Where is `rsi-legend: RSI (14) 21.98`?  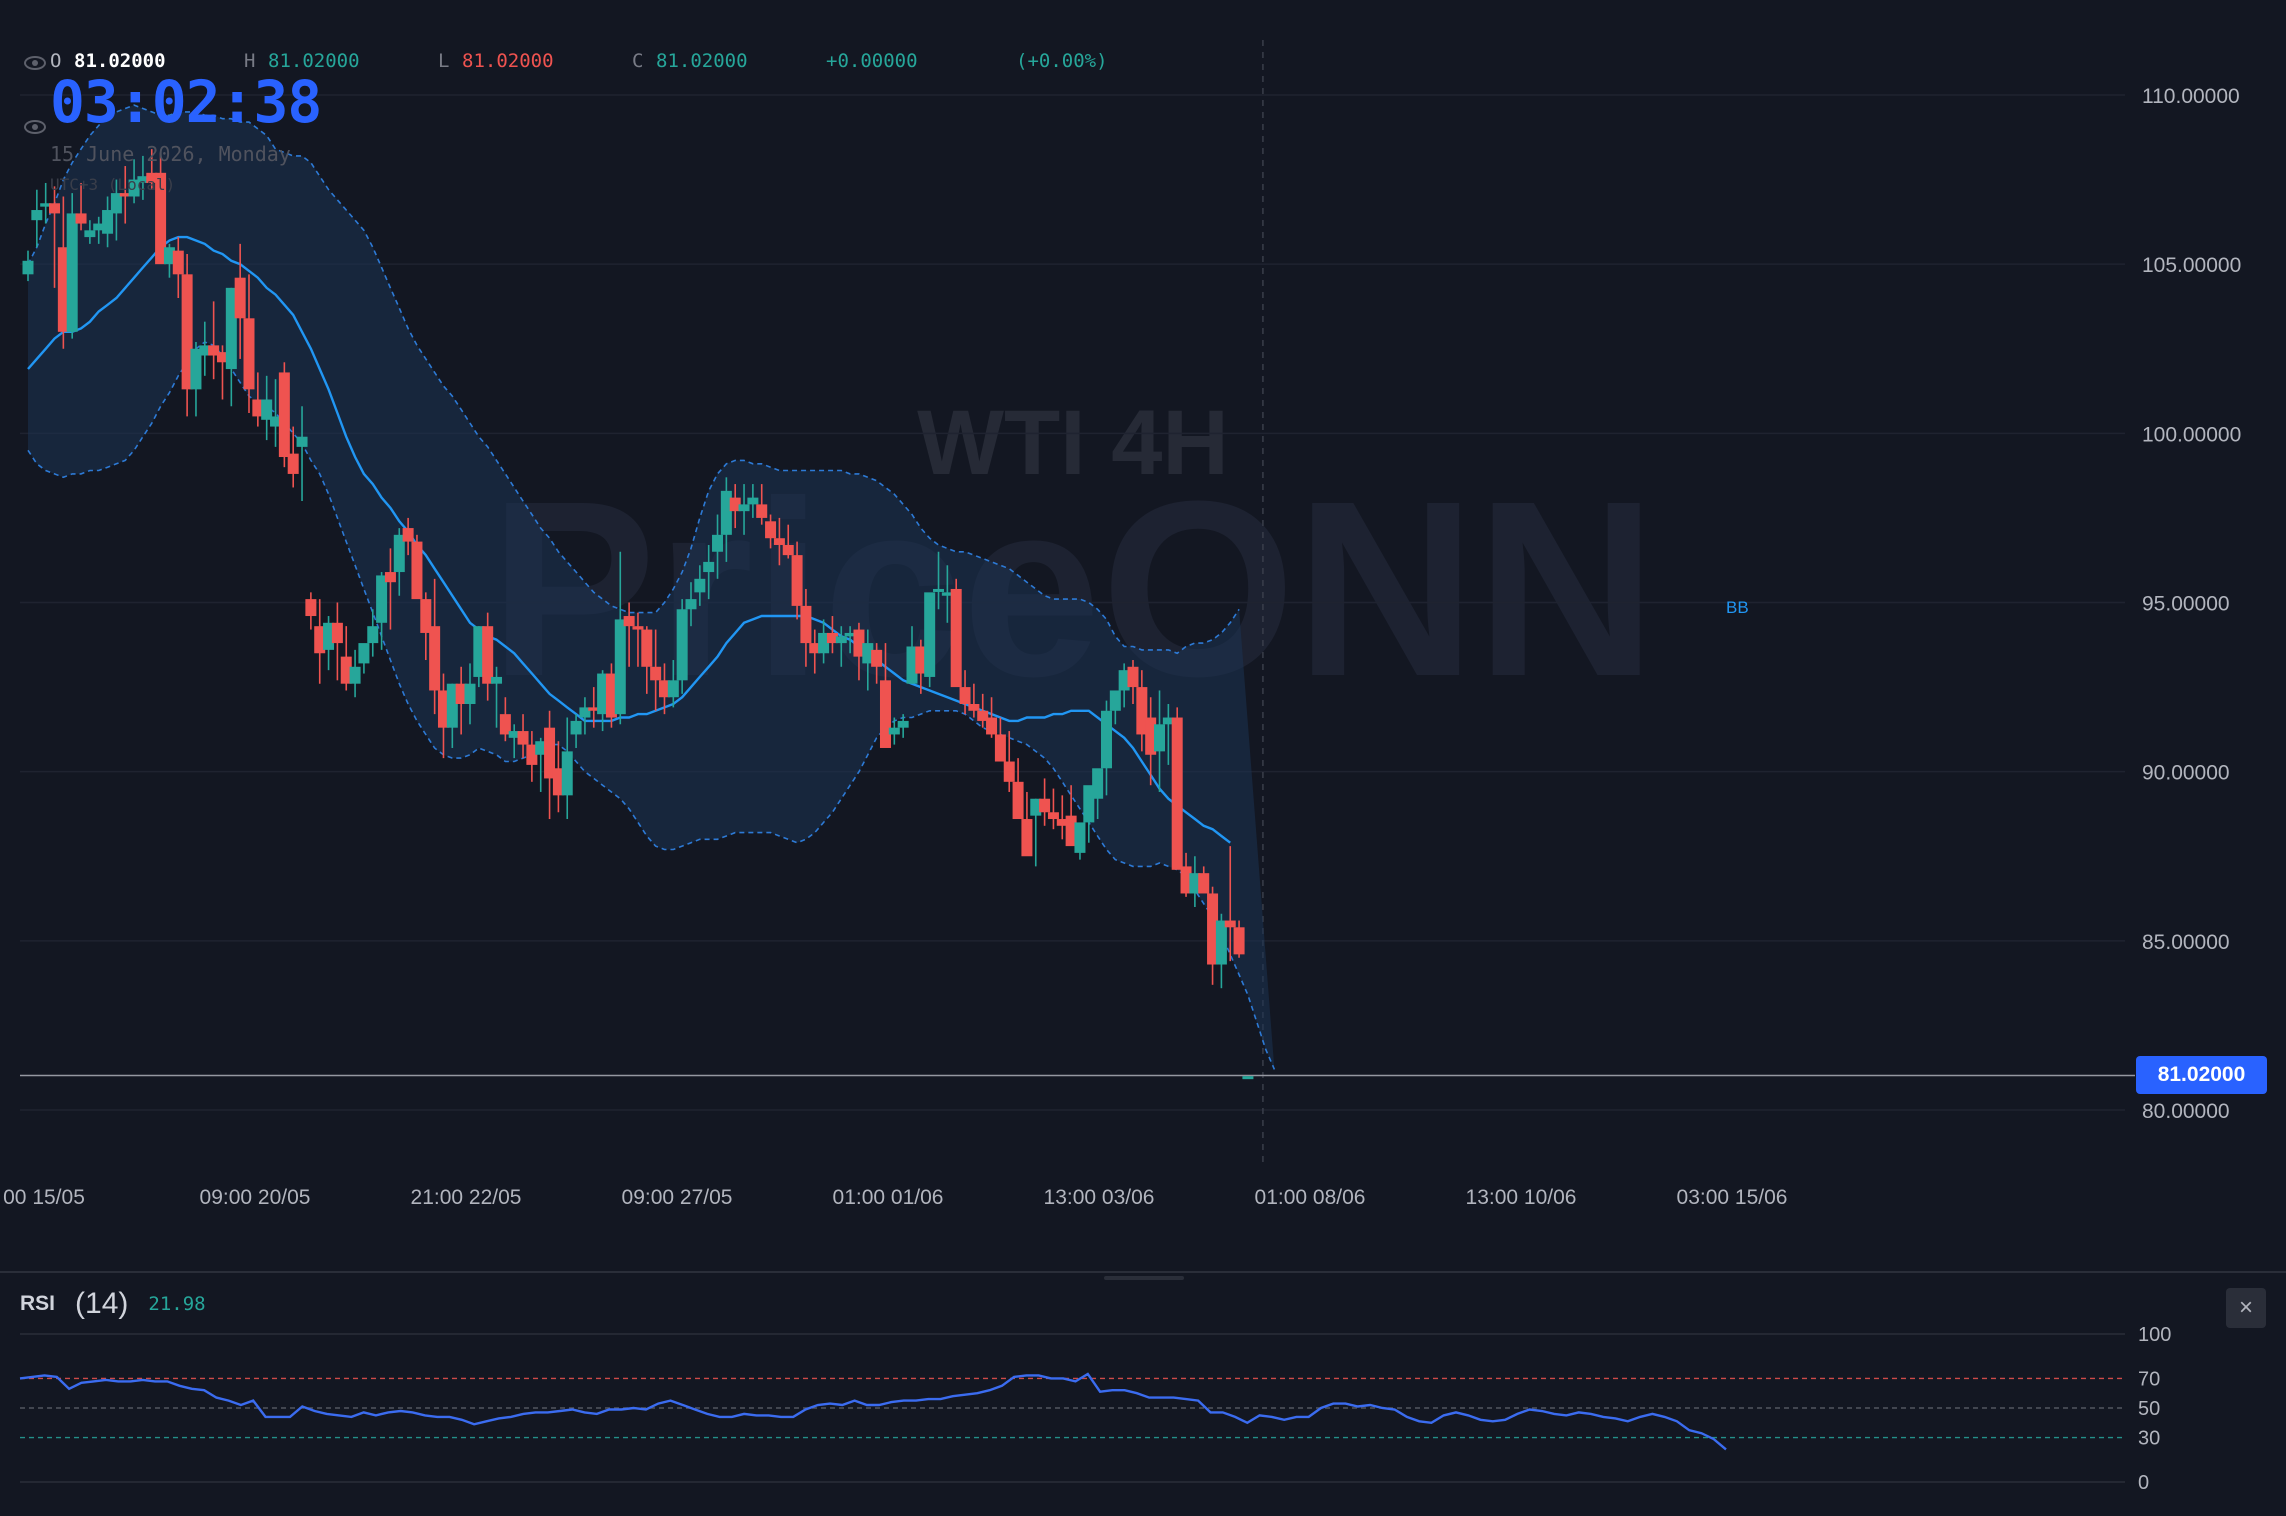
rsi-legend: RSI (14) 21.98 is located at coordinates (113, 1304).